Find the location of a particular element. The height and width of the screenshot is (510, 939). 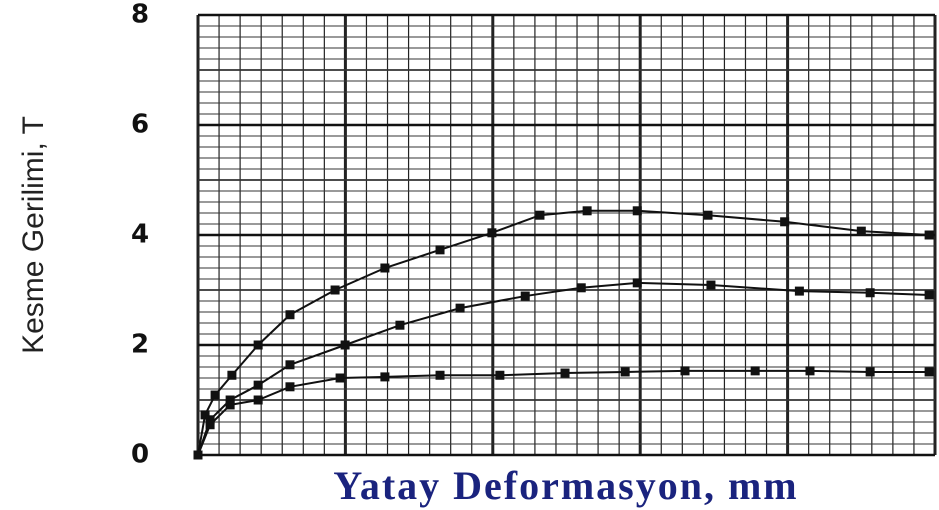

y-tick-label: 0 is located at coordinates (140, 455).